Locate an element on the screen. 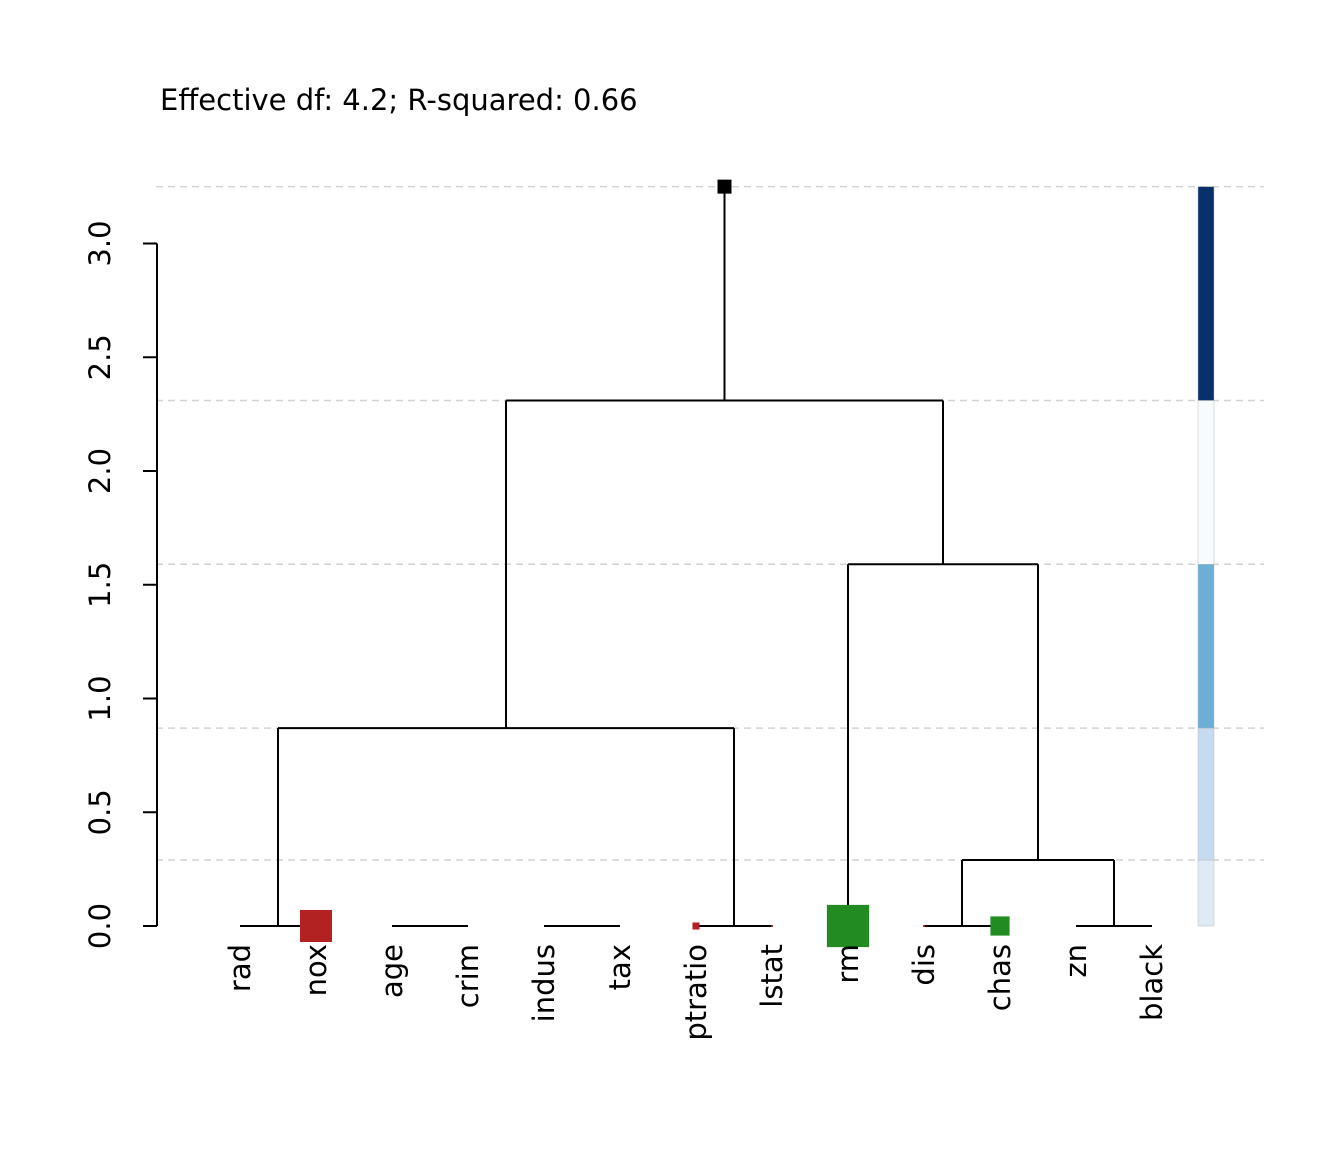  y-tick-label: 3.0 is located at coordinates (100, 243).